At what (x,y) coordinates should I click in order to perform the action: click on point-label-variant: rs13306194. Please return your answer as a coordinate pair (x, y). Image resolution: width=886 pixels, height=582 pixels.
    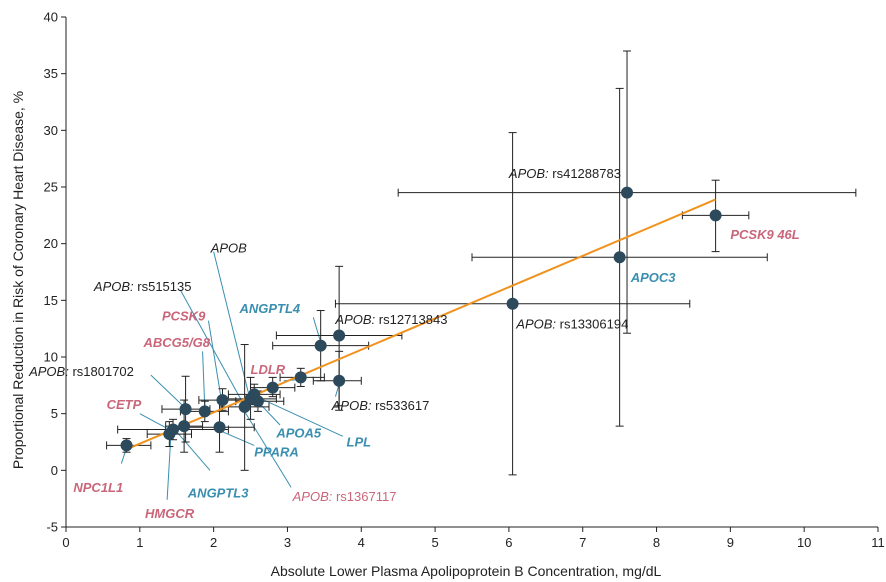
    Looking at the image, I should click on (592, 324).